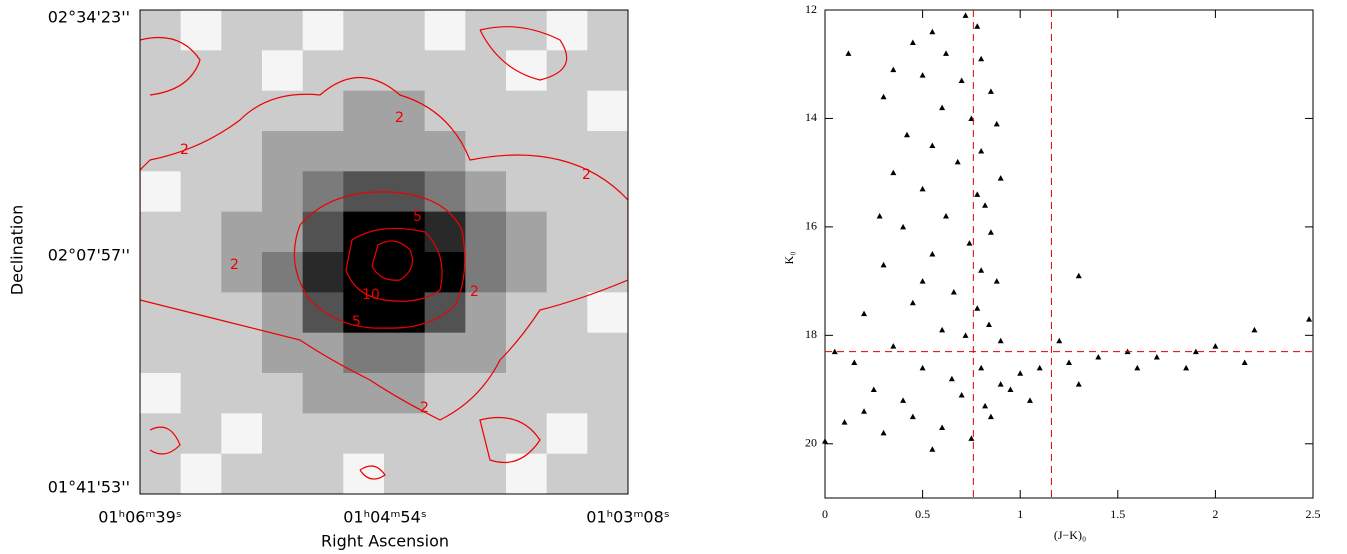  What do you see at coordinates (789, 258) in the screenshot?
I see `y-axis-label: K₀` at bounding box center [789, 258].